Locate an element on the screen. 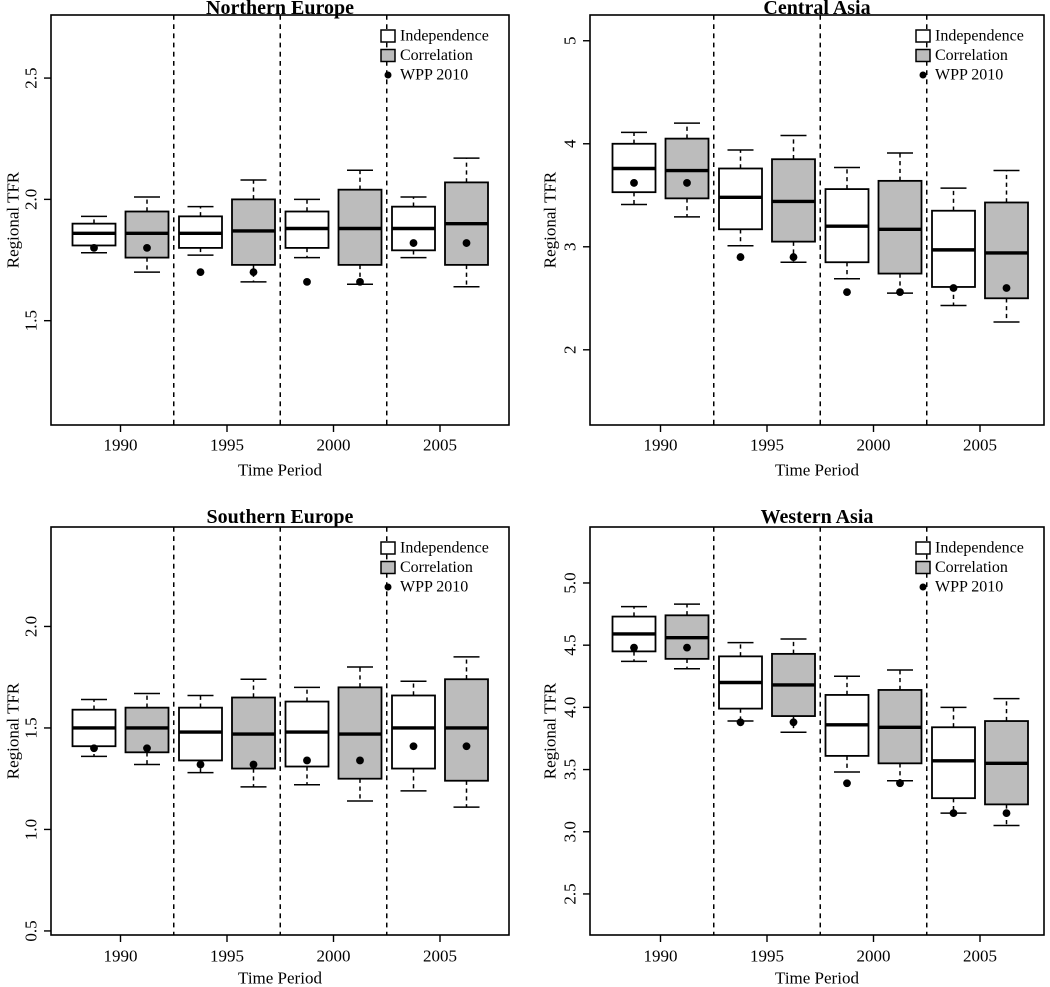 Image resolution: width=1050 pixels, height=987 pixels. panel-title: Northern Europe is located at coordinates (280, 9).